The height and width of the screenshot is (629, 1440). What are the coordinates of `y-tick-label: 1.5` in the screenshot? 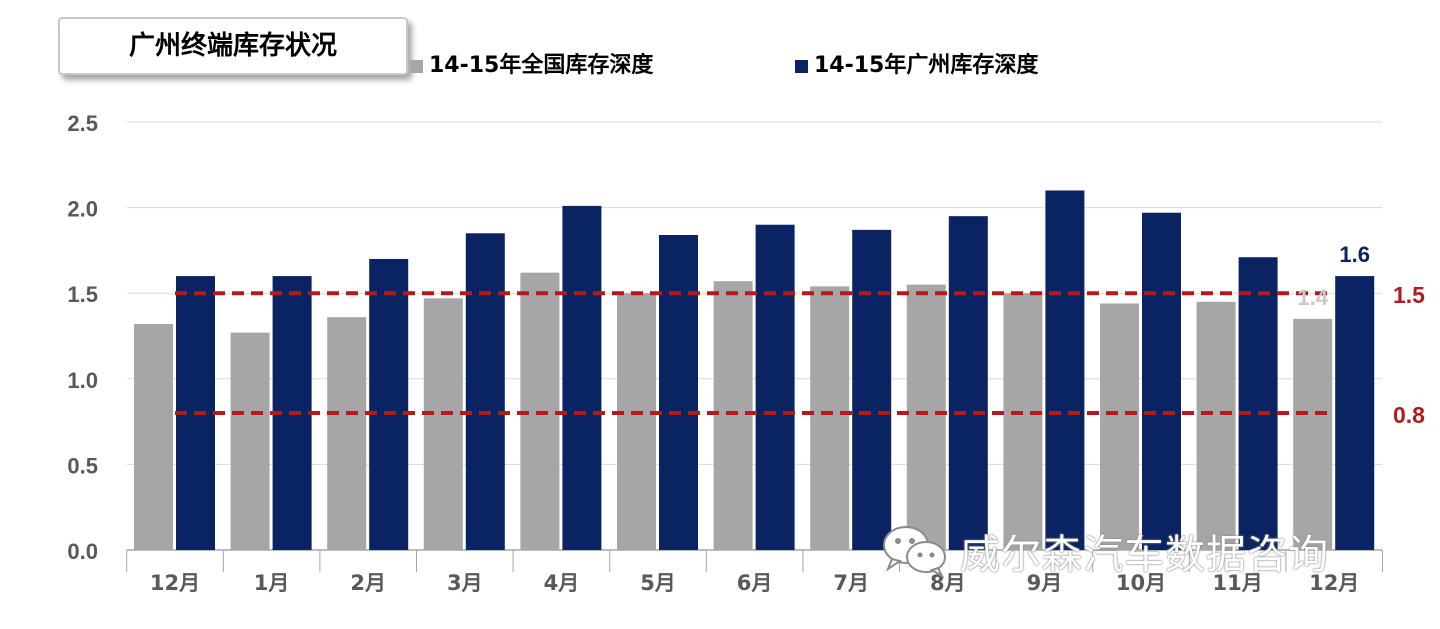 It's located at (82, 294).